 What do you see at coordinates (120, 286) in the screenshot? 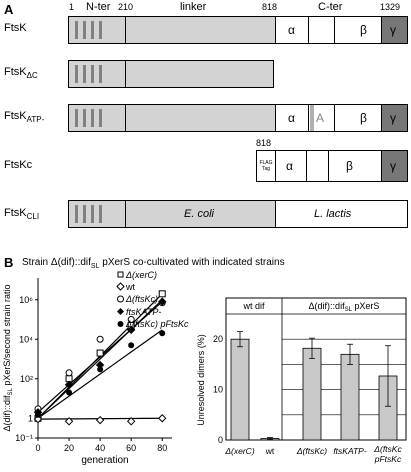
I see `legend-marker-wt` at bounding box center [120, 286].